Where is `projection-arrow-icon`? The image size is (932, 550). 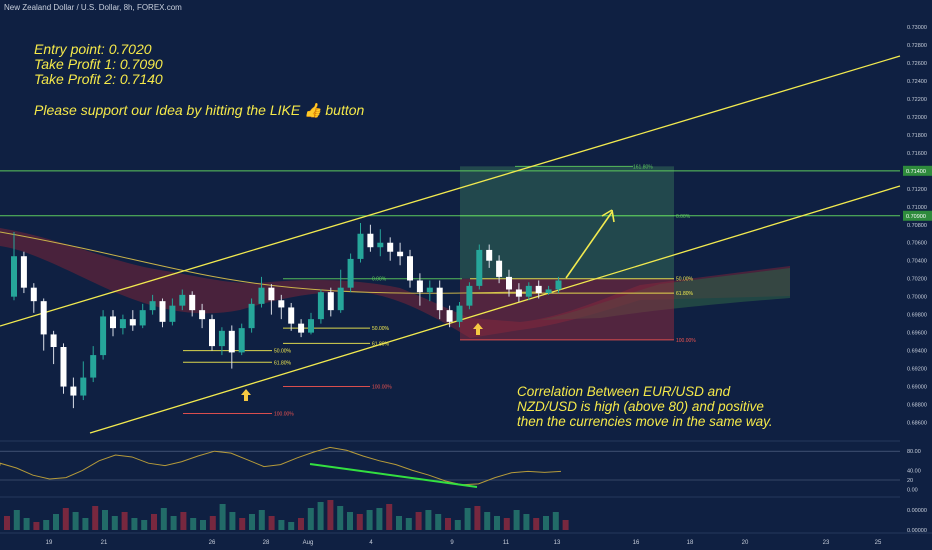
projection-arrow-icon is located at coordinates (608, 216).